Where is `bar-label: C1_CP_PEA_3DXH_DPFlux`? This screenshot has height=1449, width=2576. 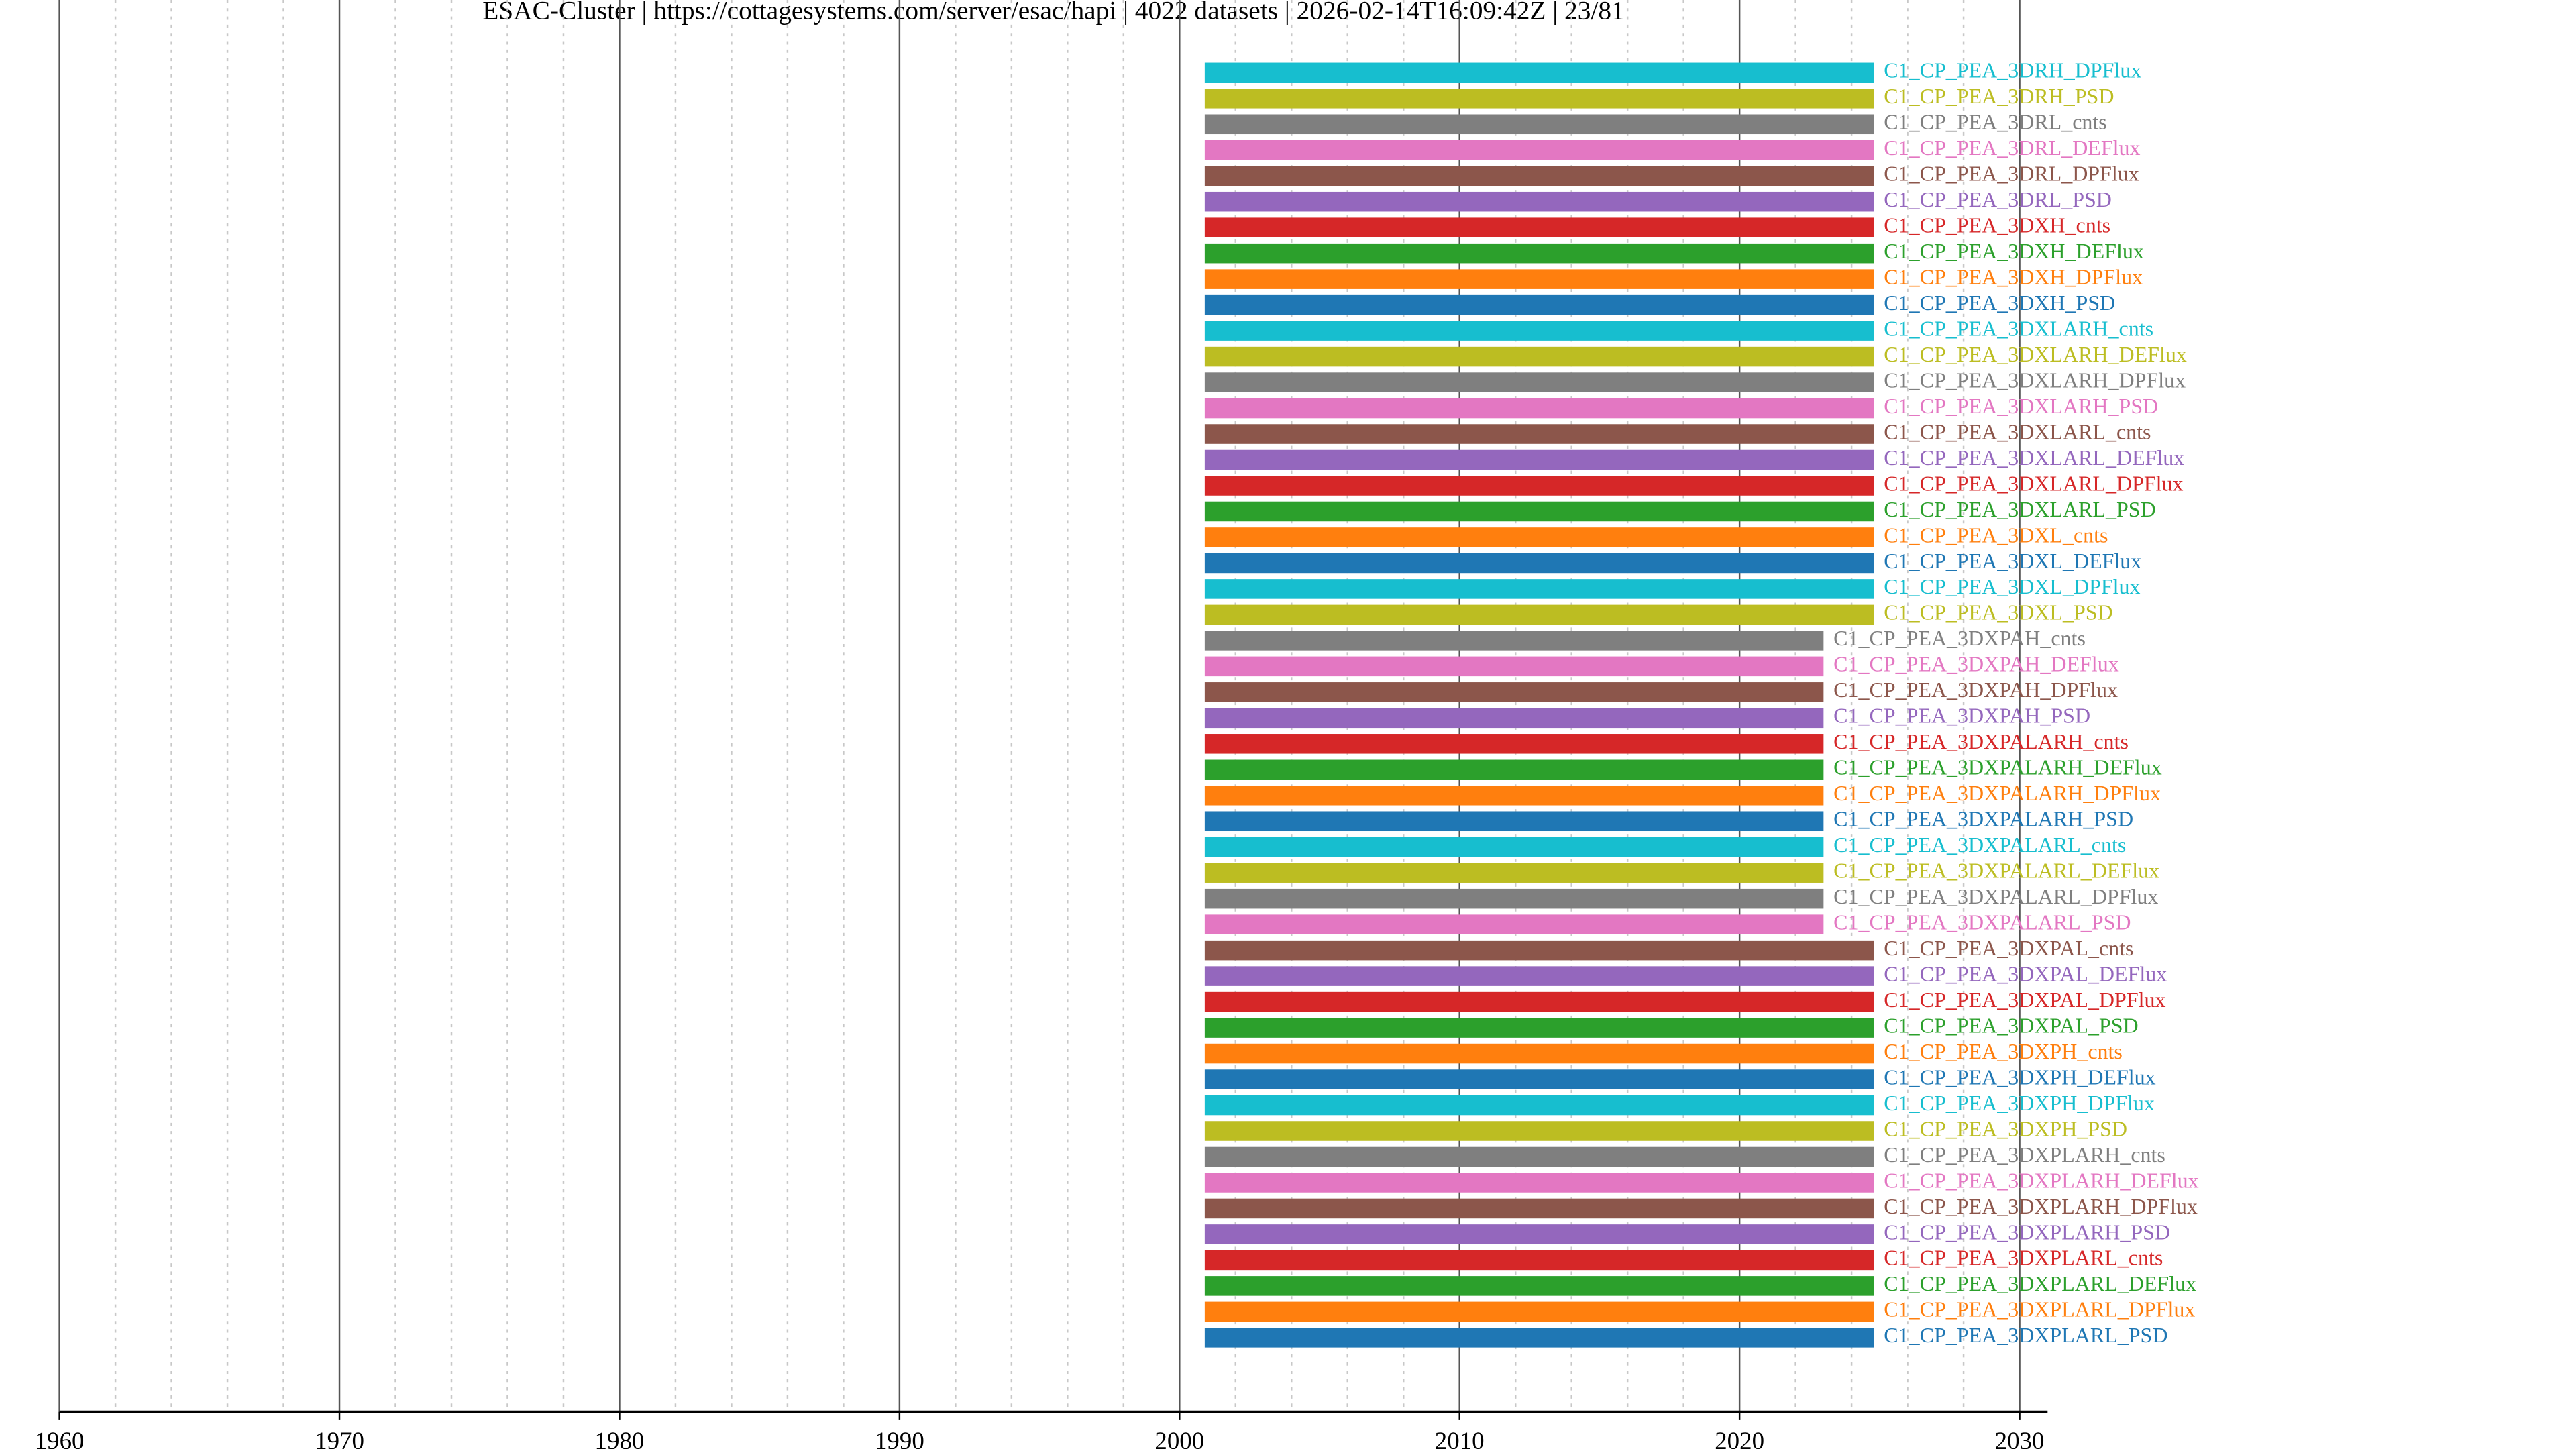
bar-label: C1_CP_PEA_3DXH_DPFlux is located at coordinates (2013, 276).